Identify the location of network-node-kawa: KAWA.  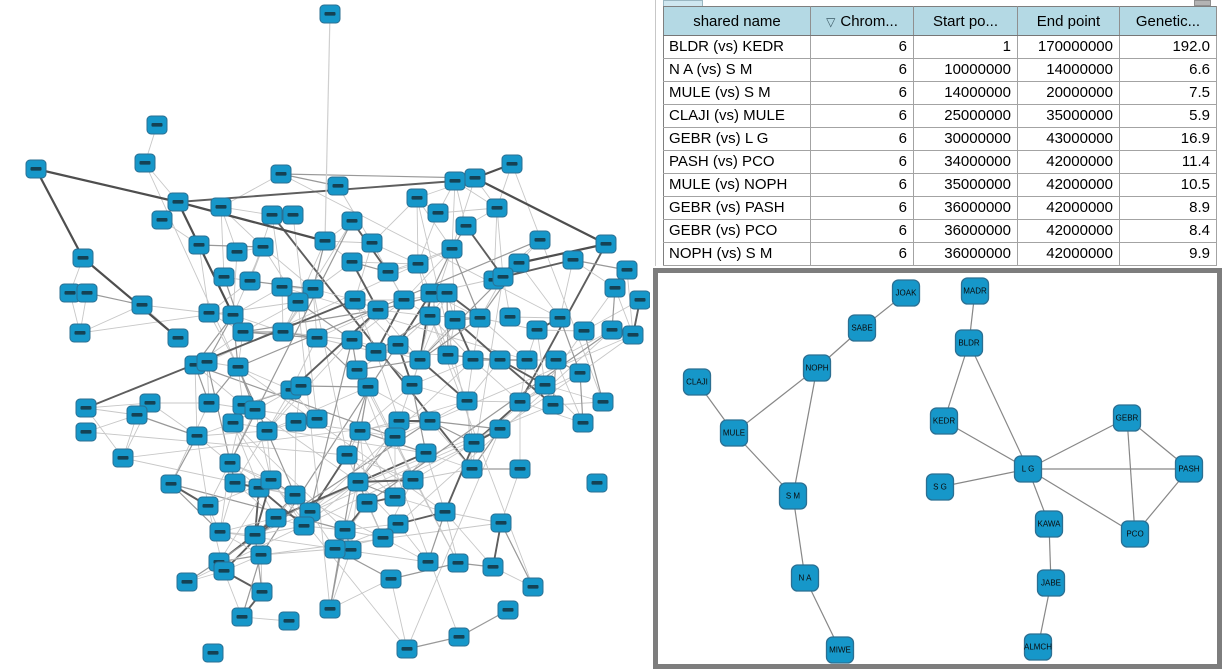
(1049, 524).